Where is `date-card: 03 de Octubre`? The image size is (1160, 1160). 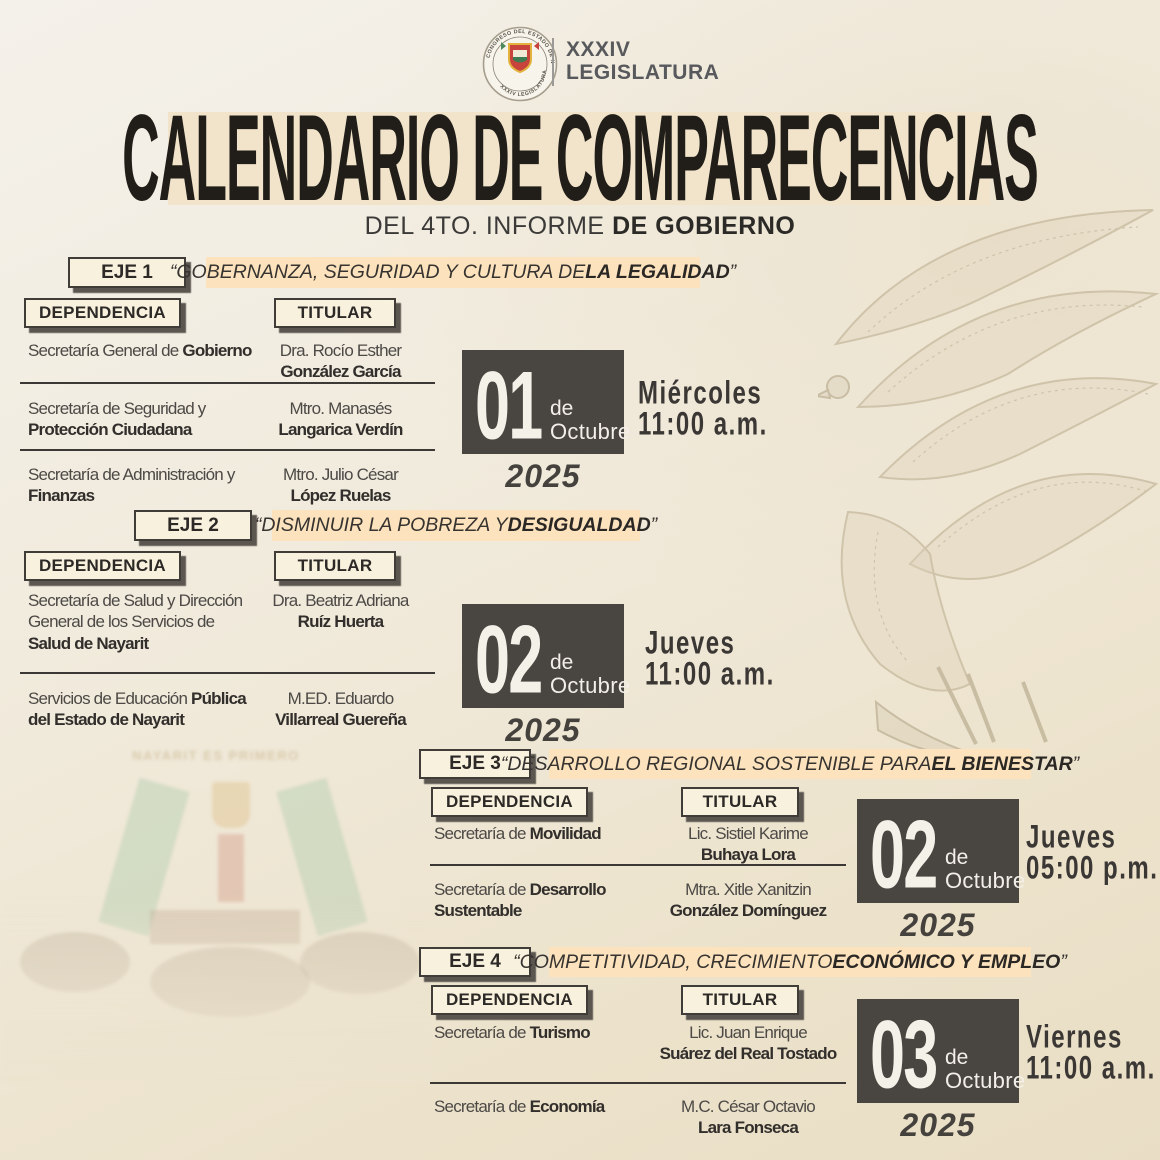 date-card: 03 de Octubre is located at coordinates (941, 1054).